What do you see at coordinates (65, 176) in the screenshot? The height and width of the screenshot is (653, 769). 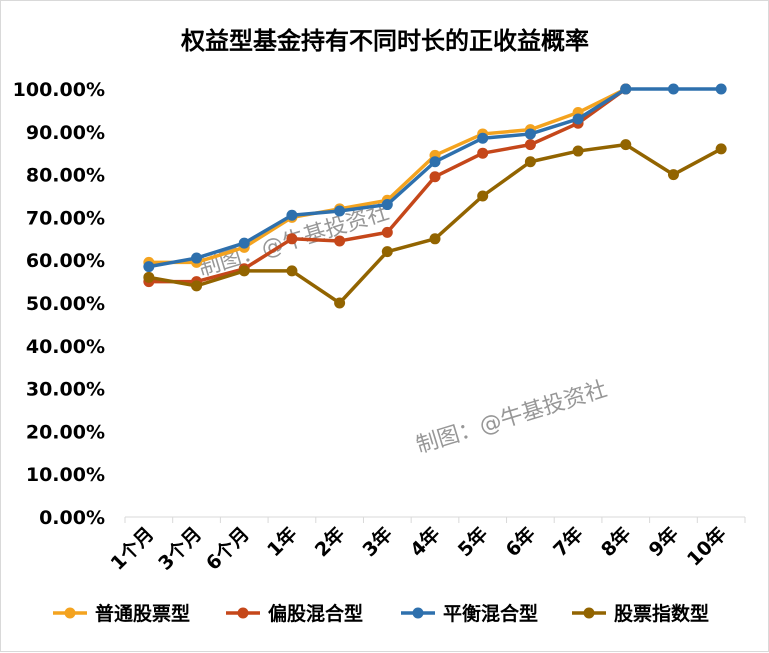 I see `y-tick-label: 80.00%` at bounding box center [65, 176].